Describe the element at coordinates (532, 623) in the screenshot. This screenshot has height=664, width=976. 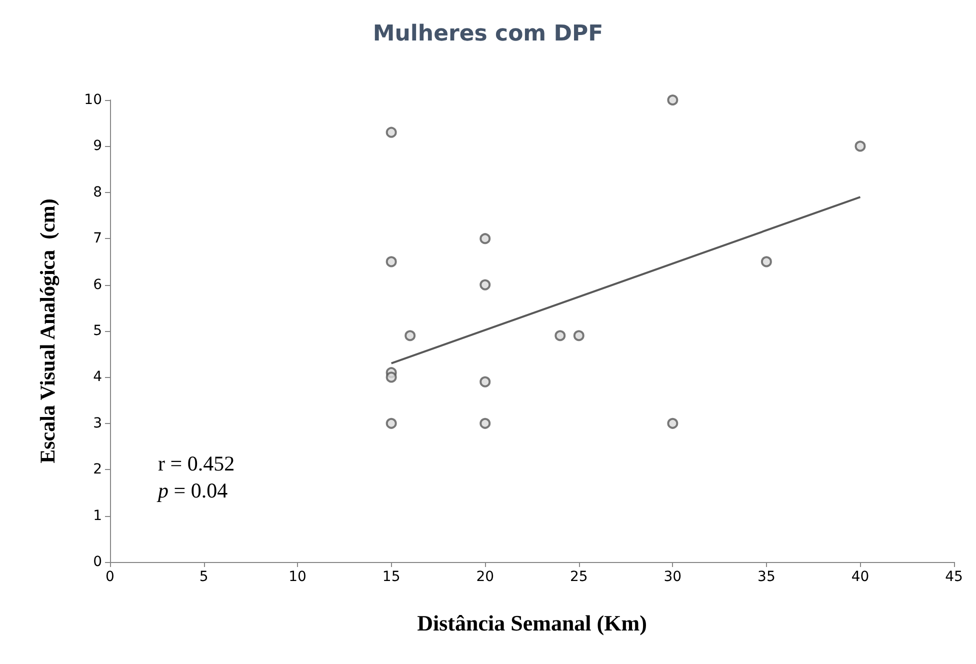
I see `x-axis-title: Distância Semanal (Km)` at that location.